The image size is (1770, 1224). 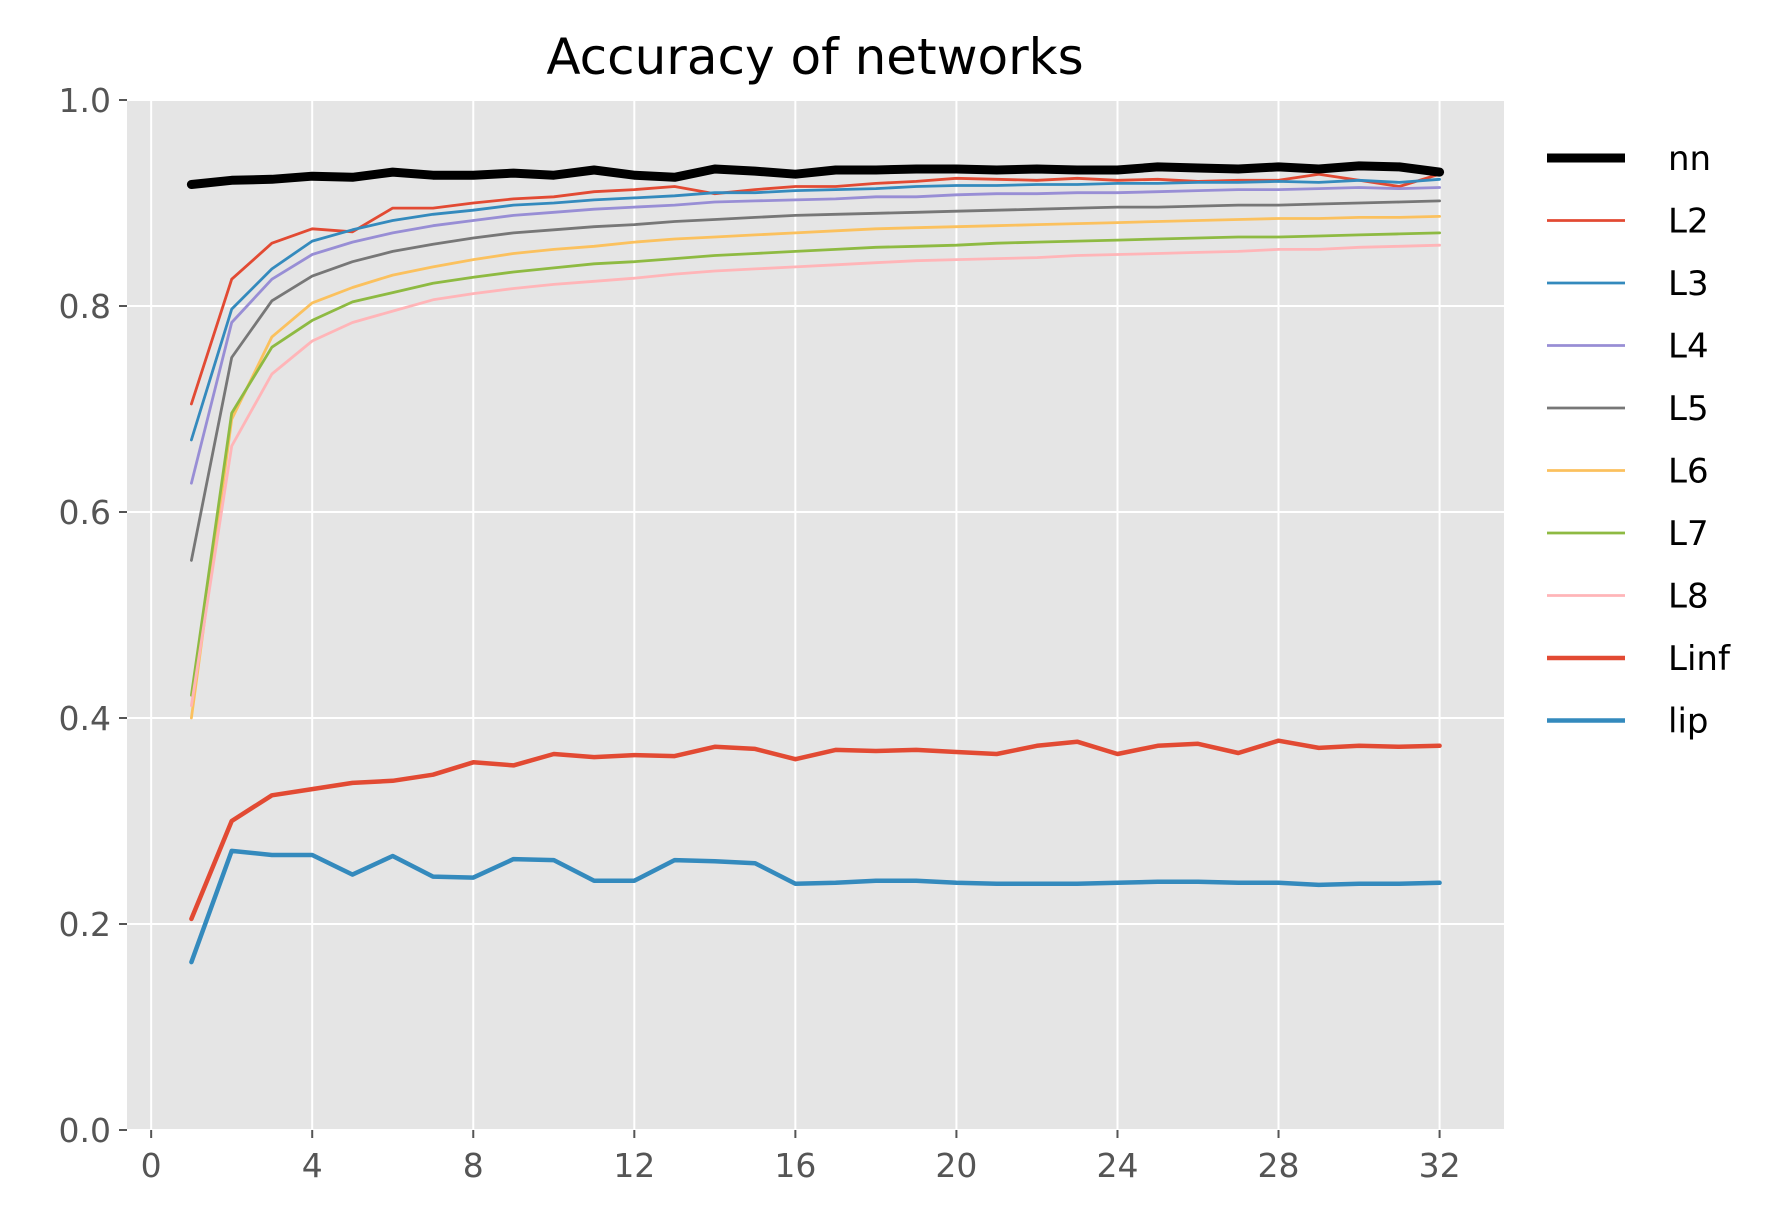 I want to click on legend-label-l5: L5, so click(x=1688, y=409).